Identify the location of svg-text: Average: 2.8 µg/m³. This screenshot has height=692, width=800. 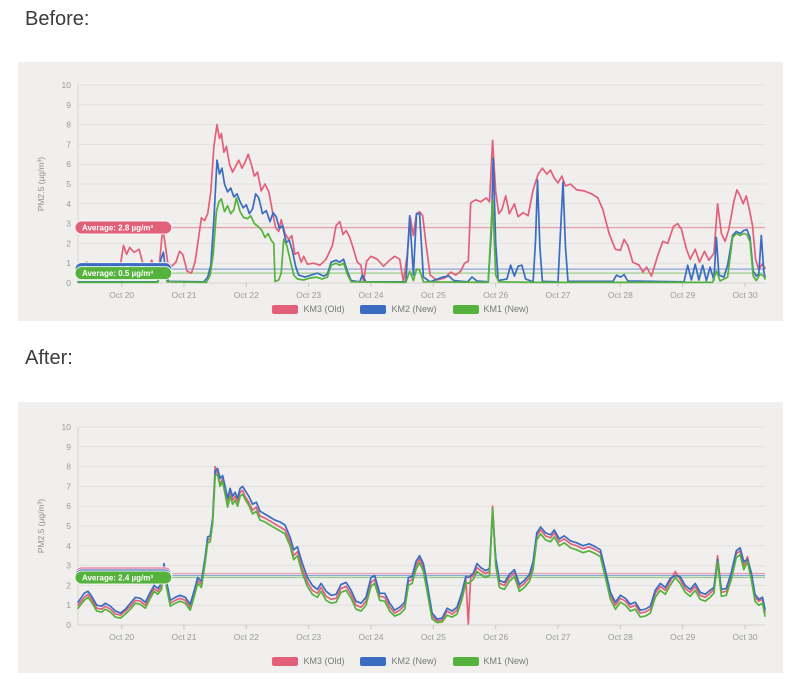
(117, 228).